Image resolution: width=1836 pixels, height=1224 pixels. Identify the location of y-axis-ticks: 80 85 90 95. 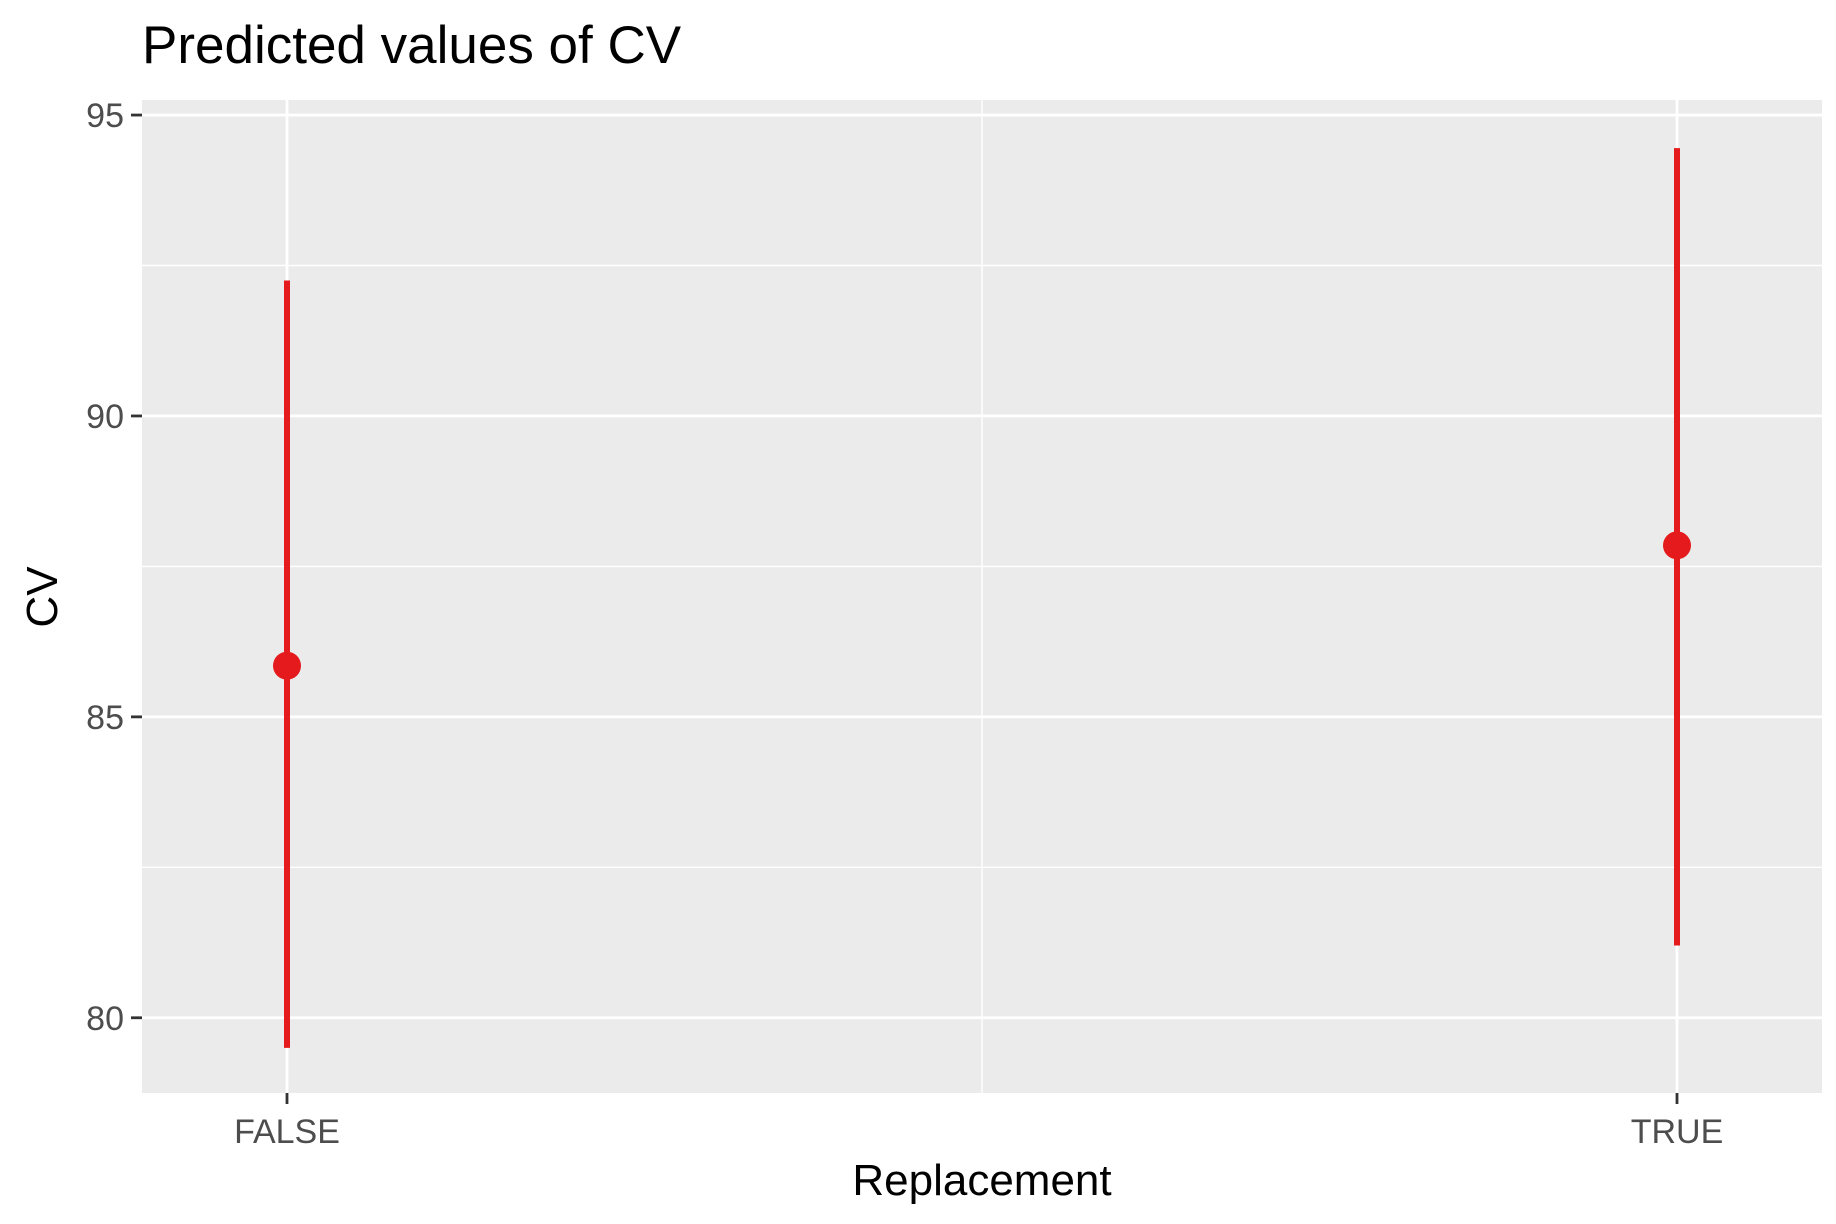
(114, 567).